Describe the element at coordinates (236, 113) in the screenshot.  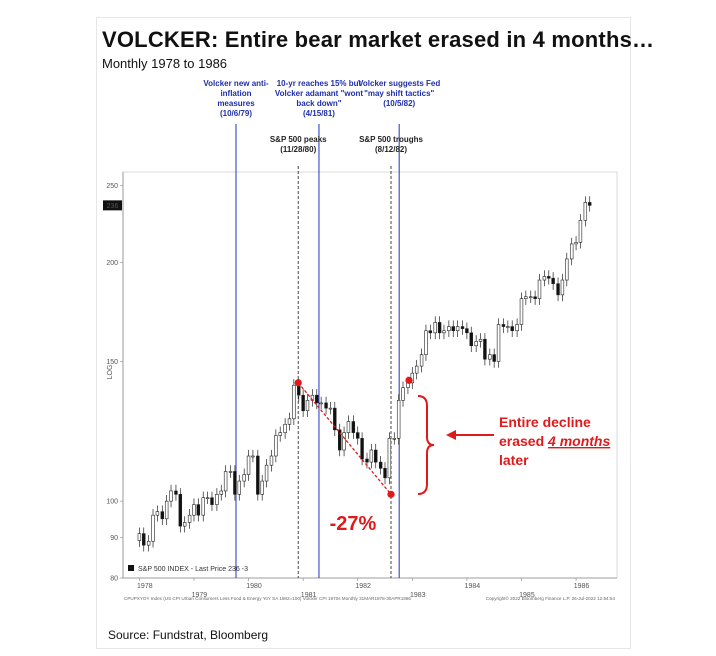
I see `event-label: (10/6/79)` at that location.